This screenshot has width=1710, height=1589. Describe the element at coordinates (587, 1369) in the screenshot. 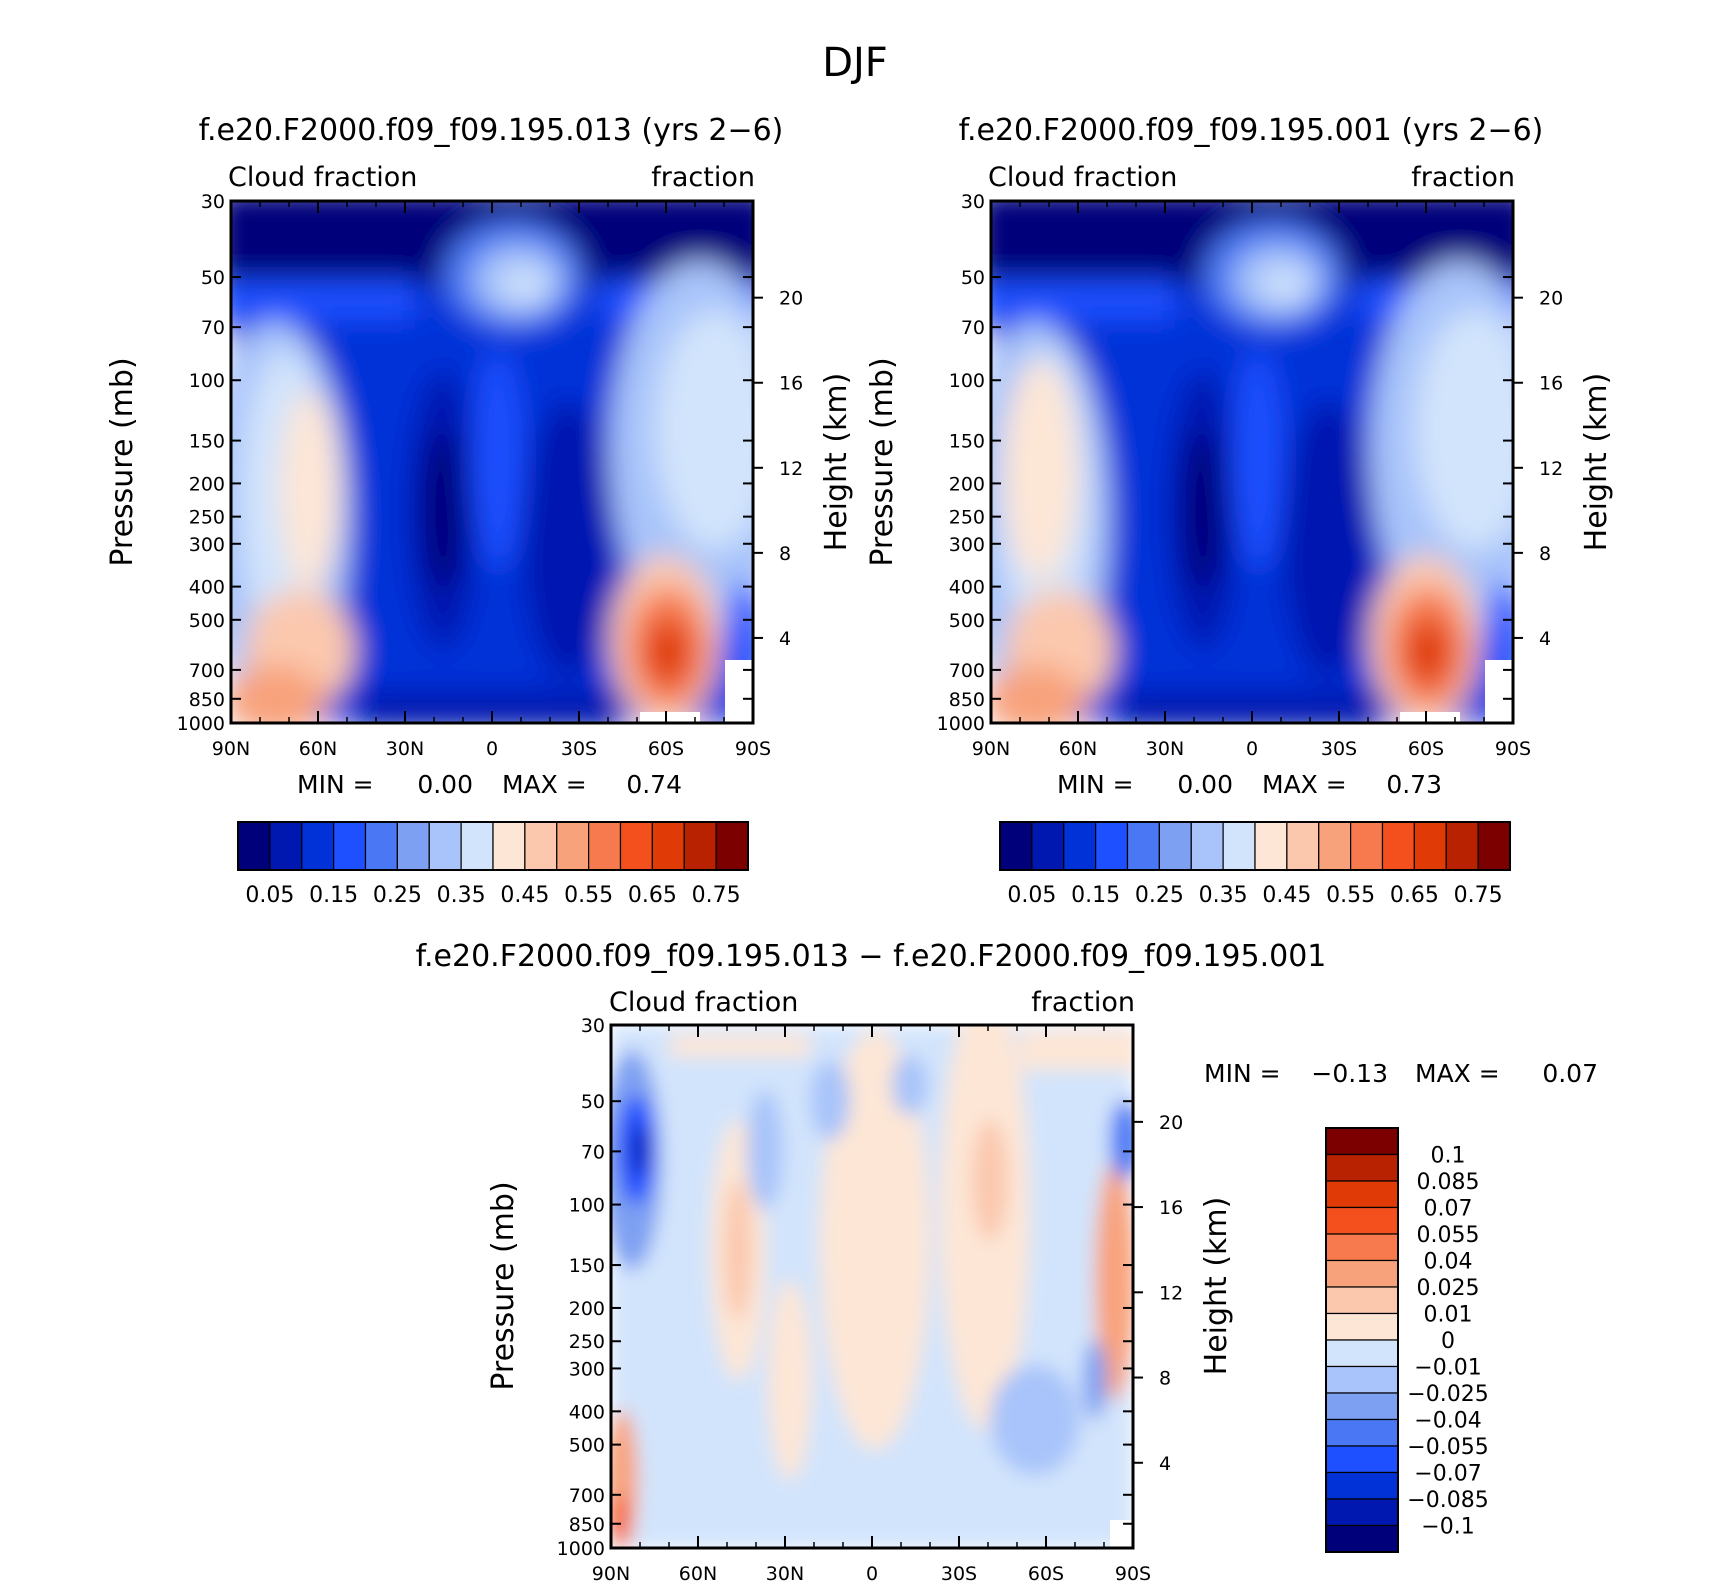

I see `p3-ytick-label-7: 300` at that location.